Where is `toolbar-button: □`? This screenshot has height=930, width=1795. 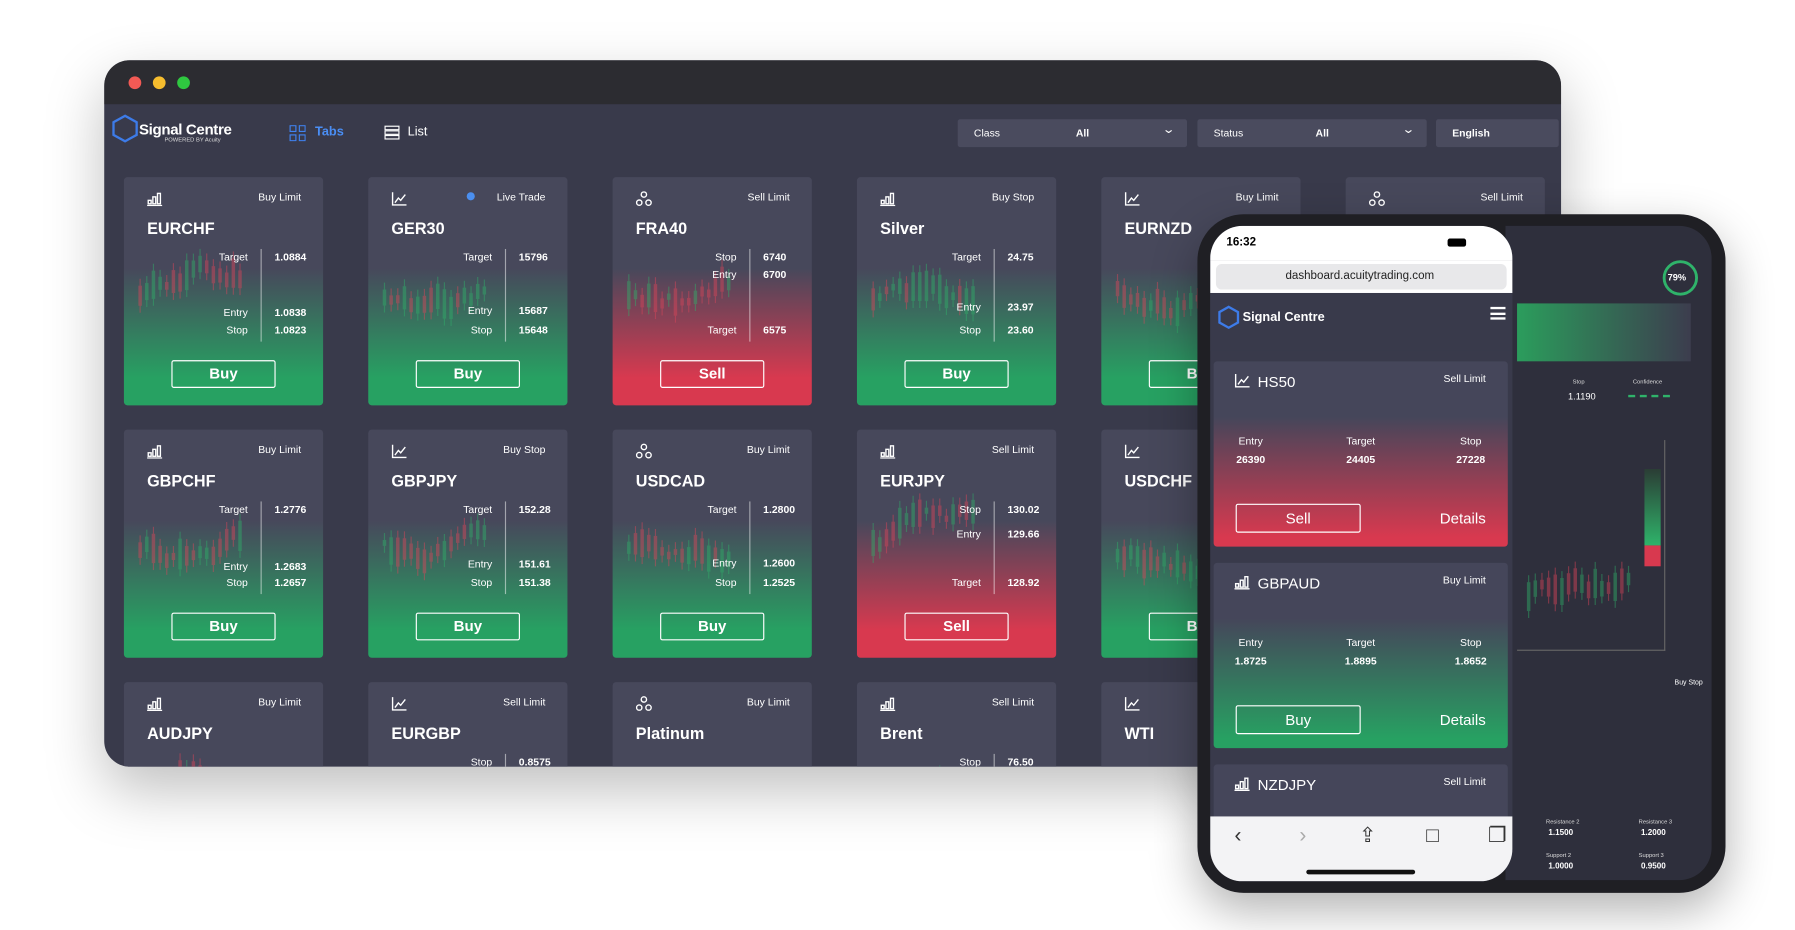
toolbar-button: □ is located at coordinates (1432, 835).